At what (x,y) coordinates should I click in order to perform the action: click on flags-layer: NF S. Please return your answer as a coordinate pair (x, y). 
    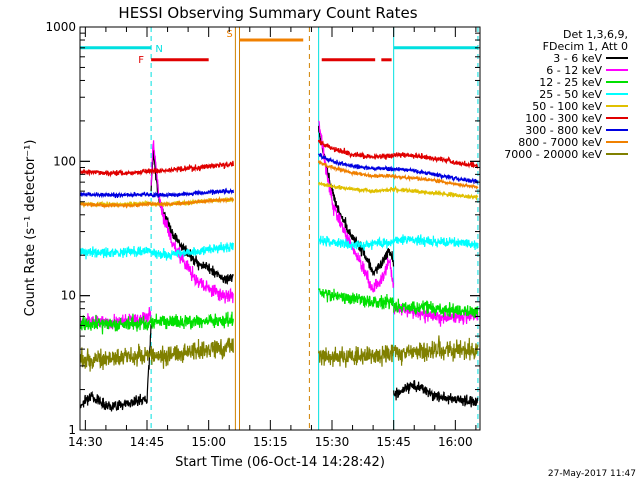
    Looking at the image, I should click on (279, 47).